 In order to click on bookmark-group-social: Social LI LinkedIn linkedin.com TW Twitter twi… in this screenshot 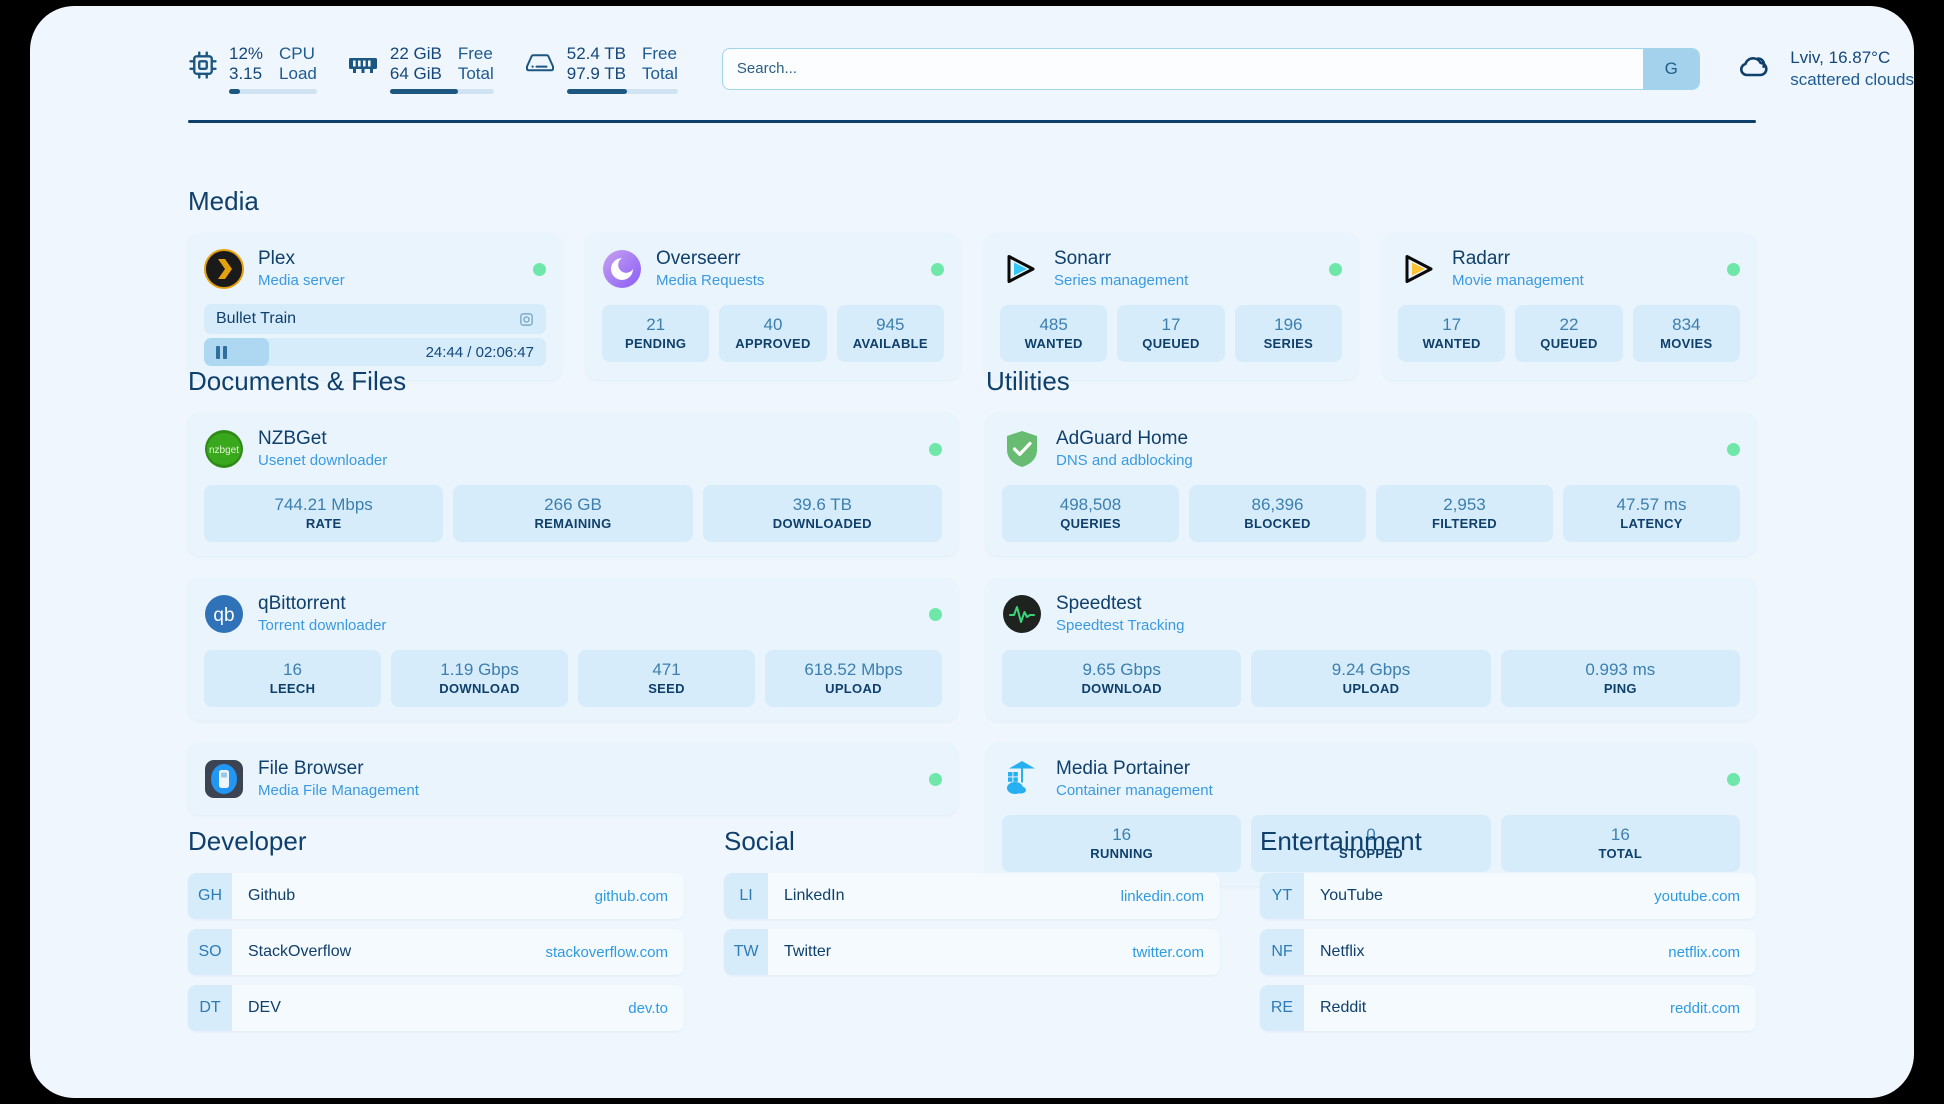, I will do `click(972, 933)`.